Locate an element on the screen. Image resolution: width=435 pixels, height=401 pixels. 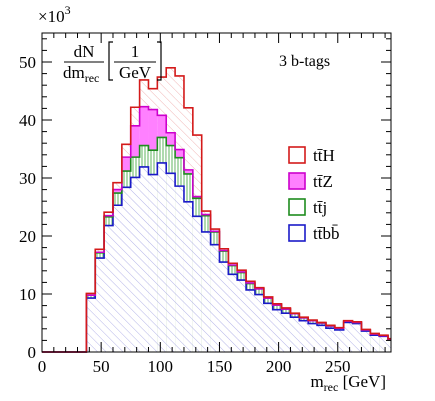
legend-label-2: tt̄j is located at coordinates (320, 207).